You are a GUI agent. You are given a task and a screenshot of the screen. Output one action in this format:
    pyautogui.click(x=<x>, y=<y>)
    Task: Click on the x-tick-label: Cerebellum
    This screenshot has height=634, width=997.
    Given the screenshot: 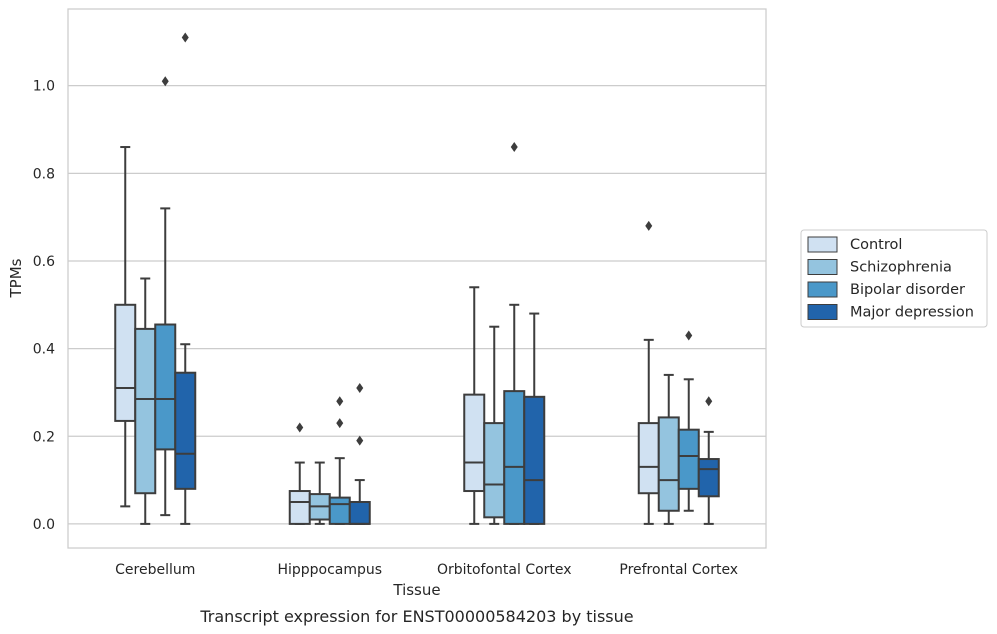 What is the action you would take?
    pyautogui.click(x=155, y=570)
    